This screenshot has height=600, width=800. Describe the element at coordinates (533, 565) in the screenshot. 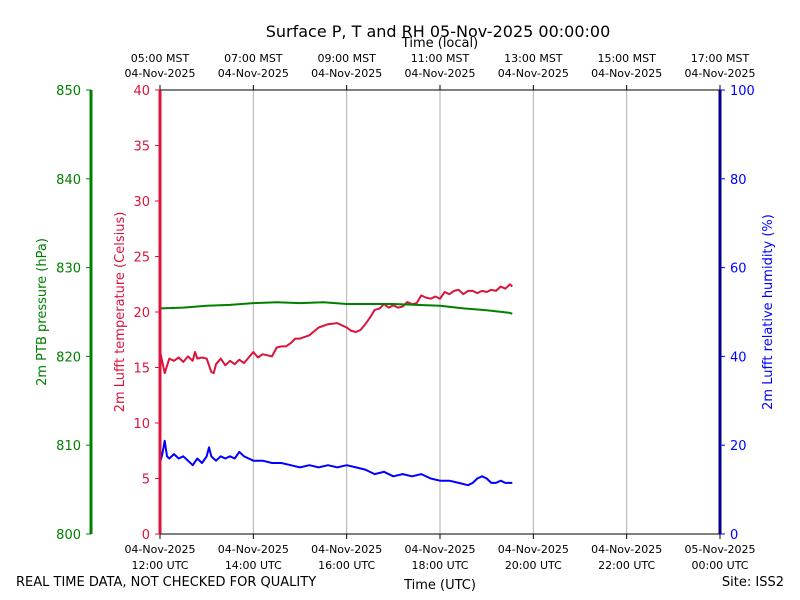

I see `x-tick-label: 20:00 UTC` at that location.